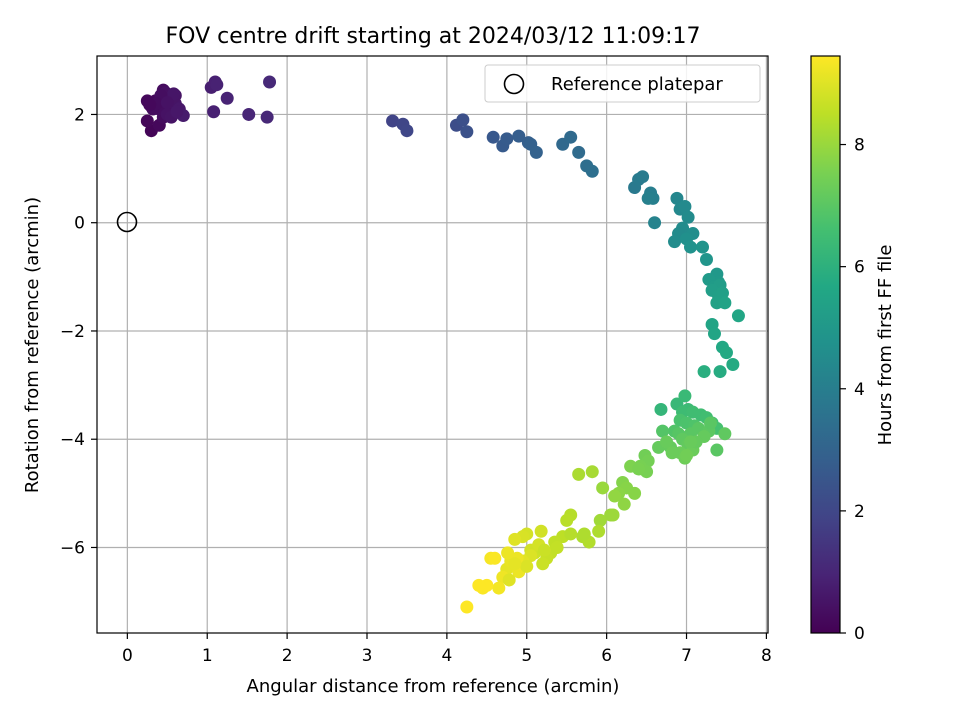  What do you see at coordinates (433, 686) in the screenshot?
I see `x-axis-label: Angular distance from reference (arcmin)` at bounding box center [433, 686].